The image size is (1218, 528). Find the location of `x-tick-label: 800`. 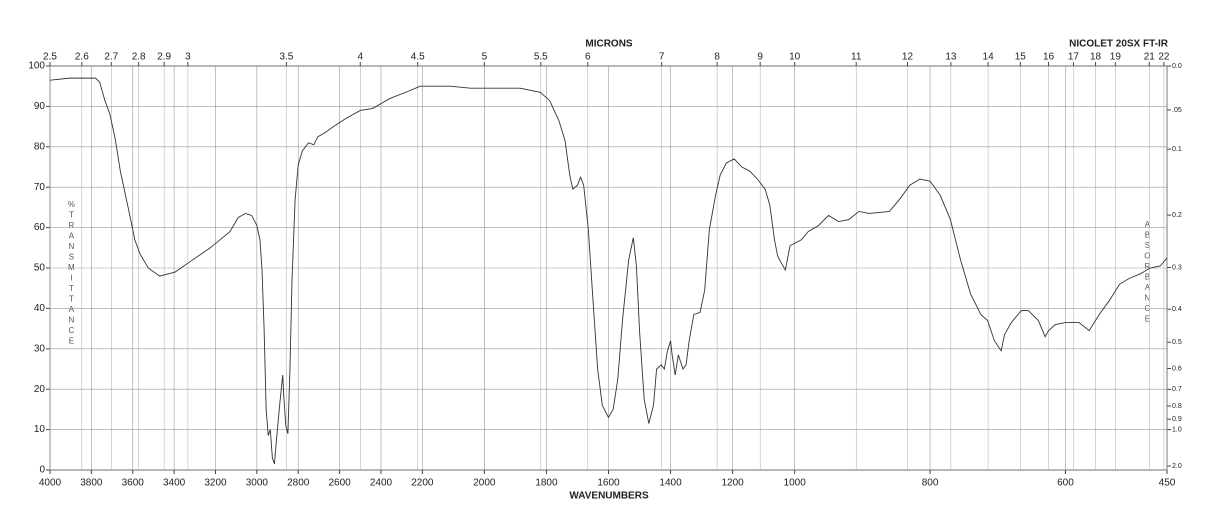

x-tick-label: 800 is located at coordinates (930, 483).